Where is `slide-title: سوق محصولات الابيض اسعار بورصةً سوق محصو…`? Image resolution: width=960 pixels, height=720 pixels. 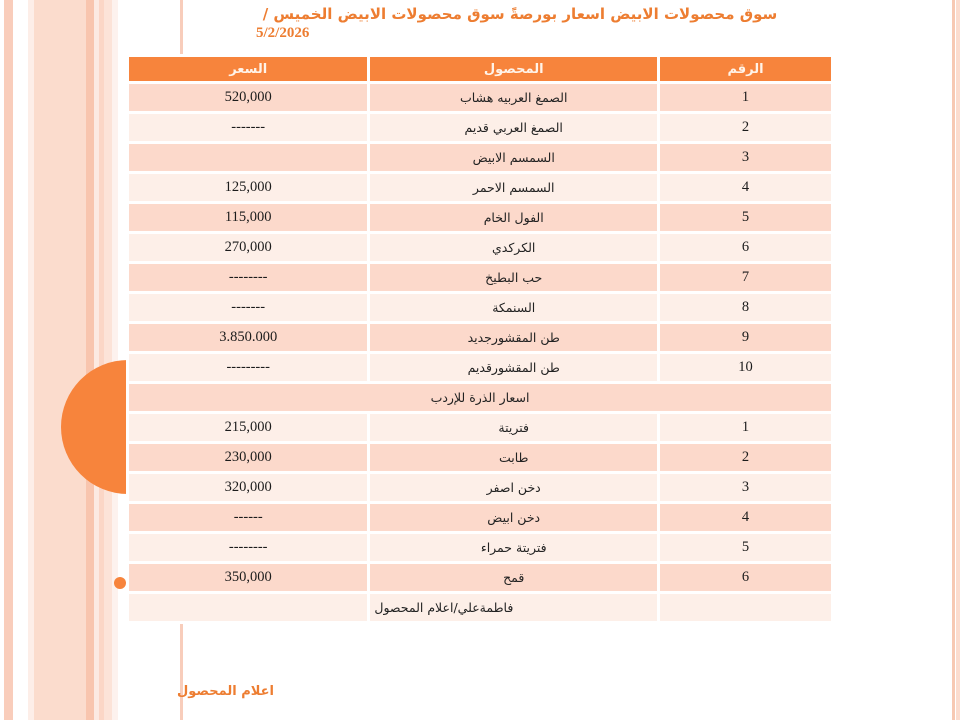
slide-title: سوق محصولات الابيض اسعار بورصةً سوق محصو… is located at coordinates (520, 24).